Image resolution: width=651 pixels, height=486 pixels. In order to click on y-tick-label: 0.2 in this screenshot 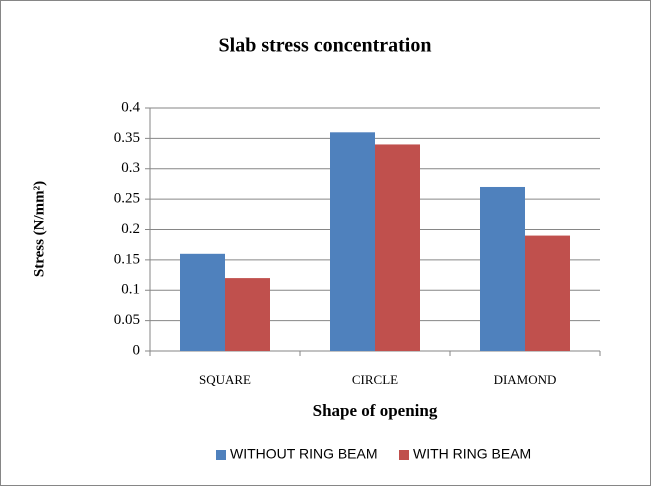, I will do `click(130, 229)`.